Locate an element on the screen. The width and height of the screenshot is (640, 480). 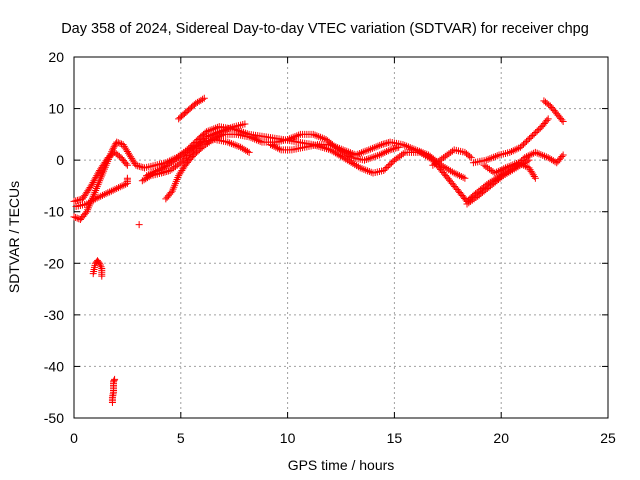
x-tick-label: 25 is located at coordinates (608, 438).